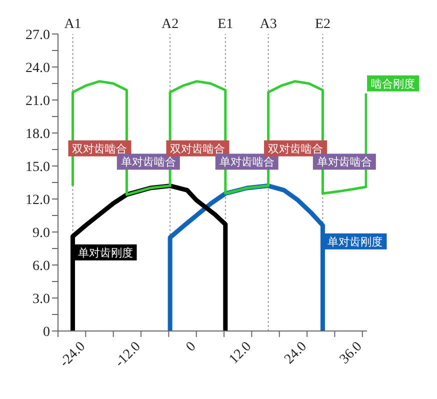  Describe the element at coordinates (226, 24) in the screenshot. I see `ref-line-label: E1` at that location.